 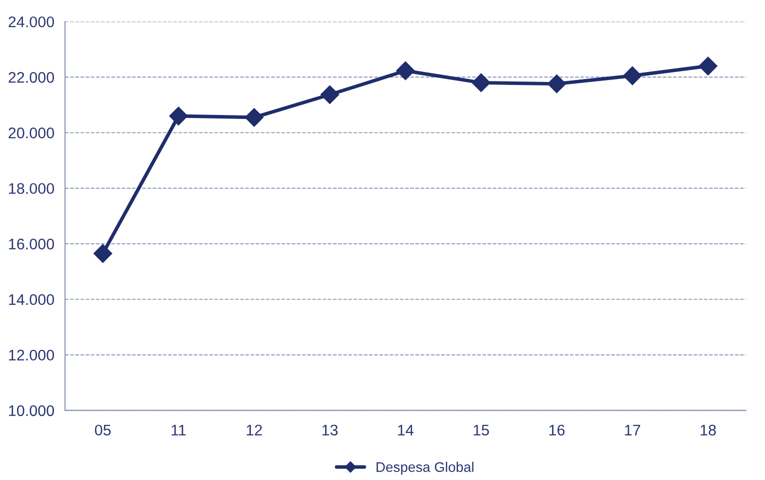 What do you see at coordinates (632, 430) in the screenshot?
I see `x-tick-label: 17` at bounding box center [632, 430].